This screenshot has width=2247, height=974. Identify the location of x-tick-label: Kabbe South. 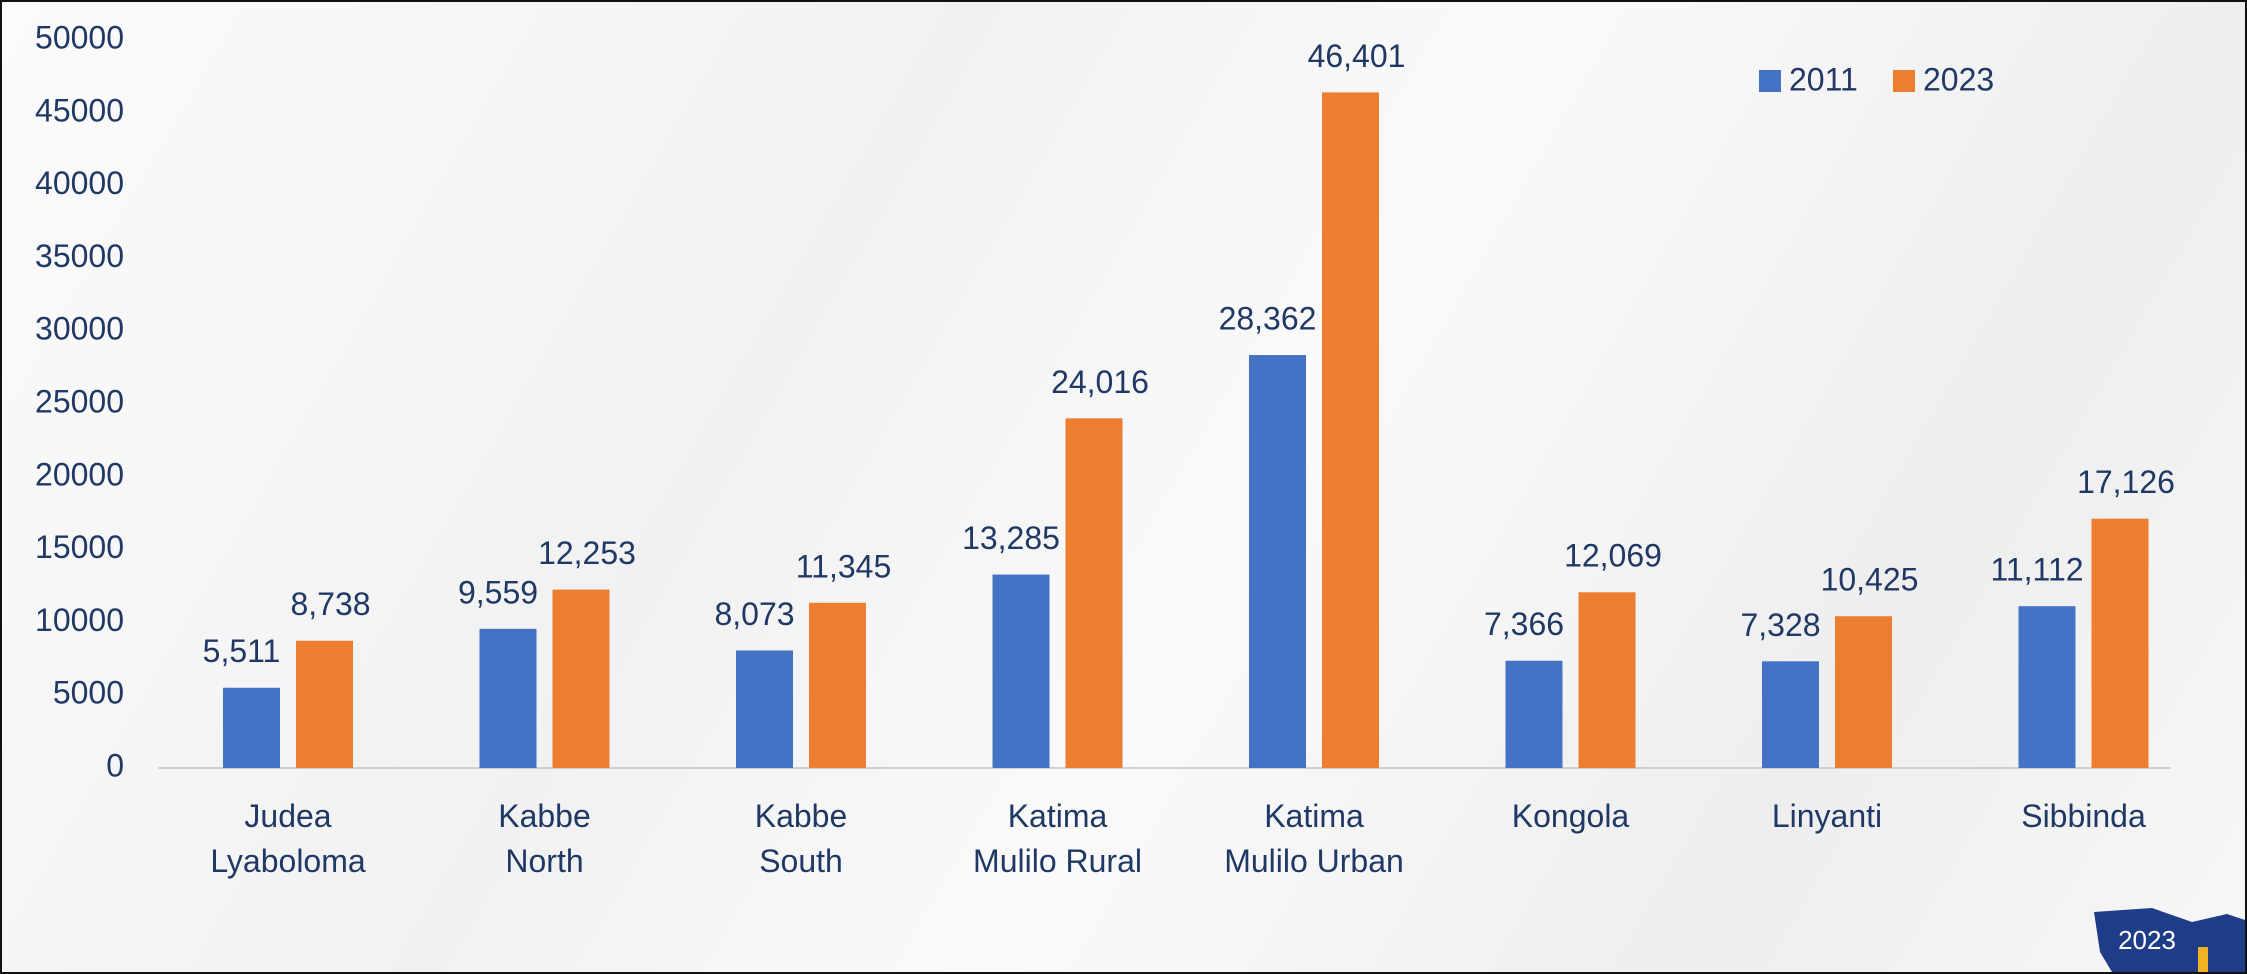
(801, 838).